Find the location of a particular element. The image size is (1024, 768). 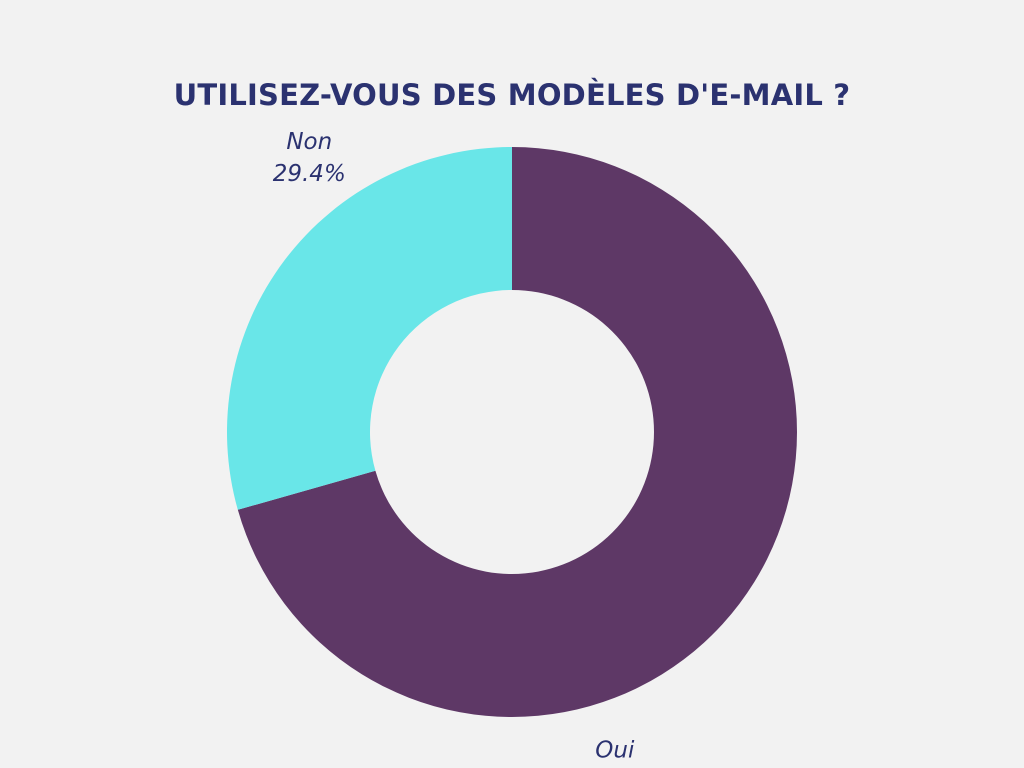

slice-label-non: Non is located at coordinates (309, 142).